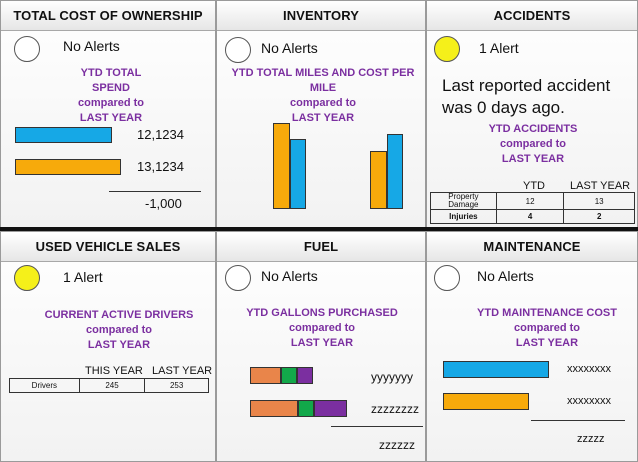 The height and width of the screenshot is (462, 638). Describe the element at coordinates (265, 375) in the screenshot. I see `this-year-segment-orange` at that location.